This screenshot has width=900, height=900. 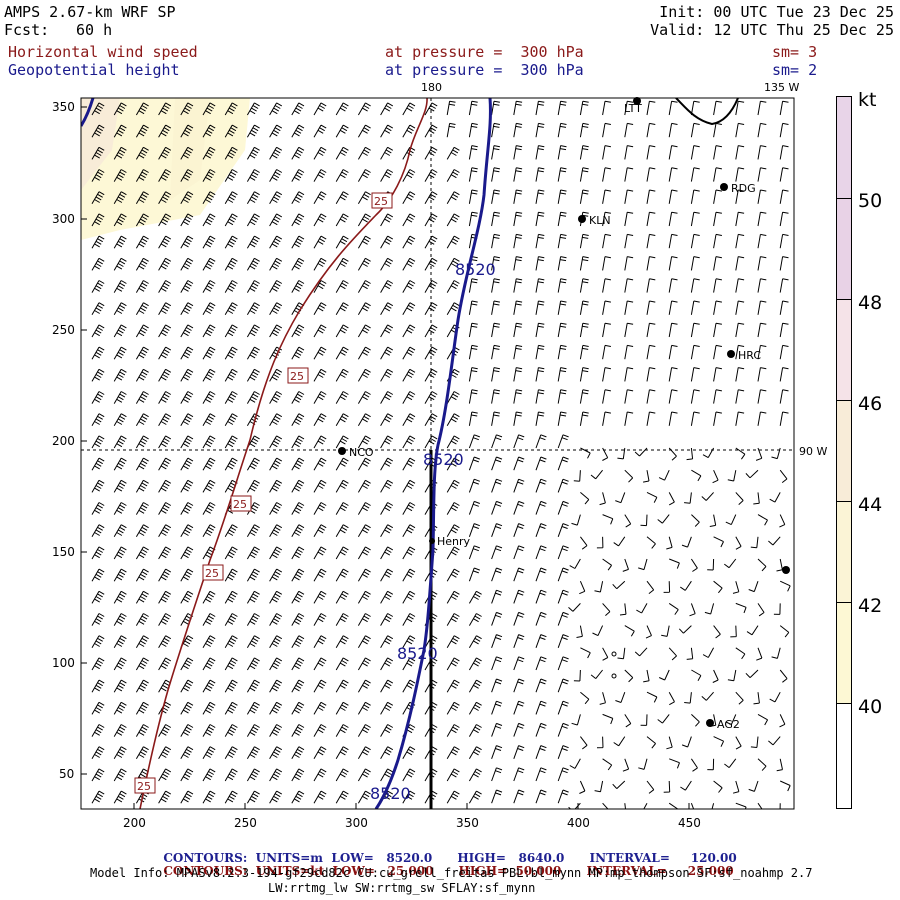 What do you see at coordinates (402, 888) in the screenshot?
I see `model-info-physics: LW:rrtmg_lw SW:rrtmg_sw SFLAY:sf_mynn` at bounding box center [402, 888].